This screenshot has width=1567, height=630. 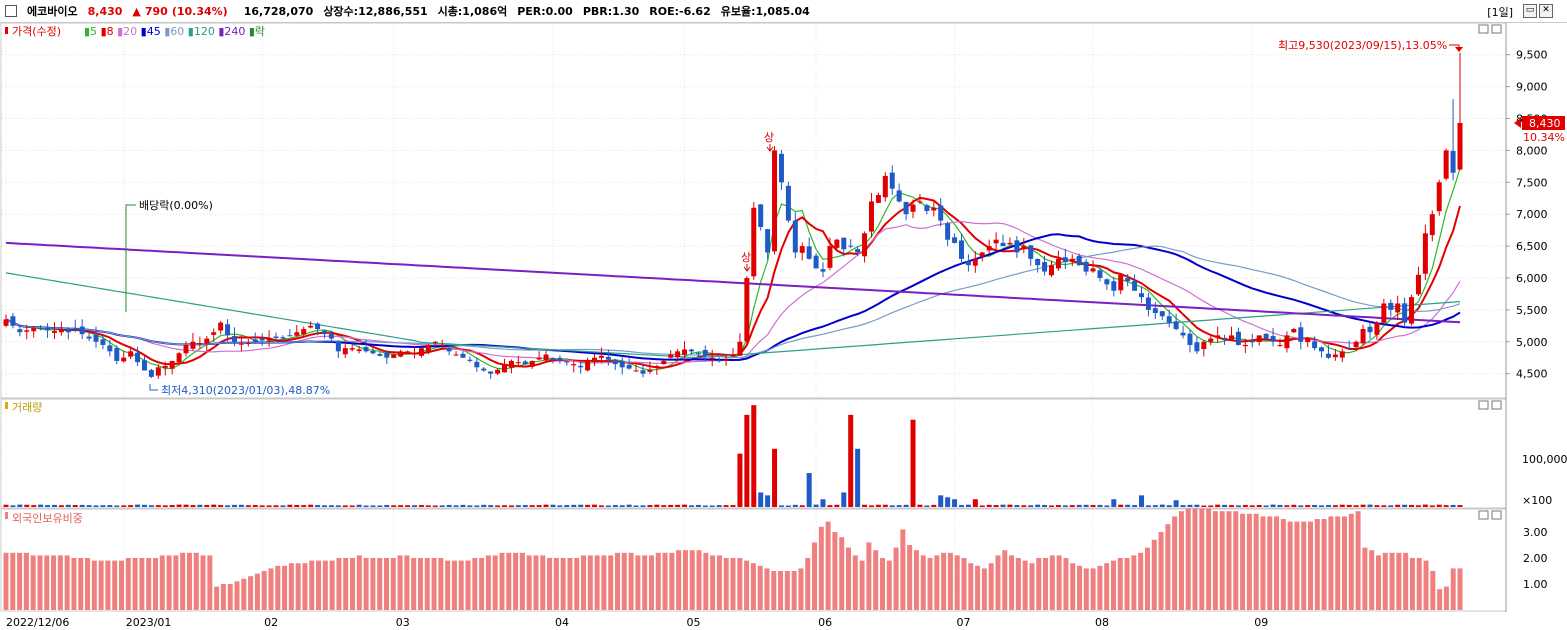 I want to click on foreign-panel-min-icon, so click(x=1483, y=515).